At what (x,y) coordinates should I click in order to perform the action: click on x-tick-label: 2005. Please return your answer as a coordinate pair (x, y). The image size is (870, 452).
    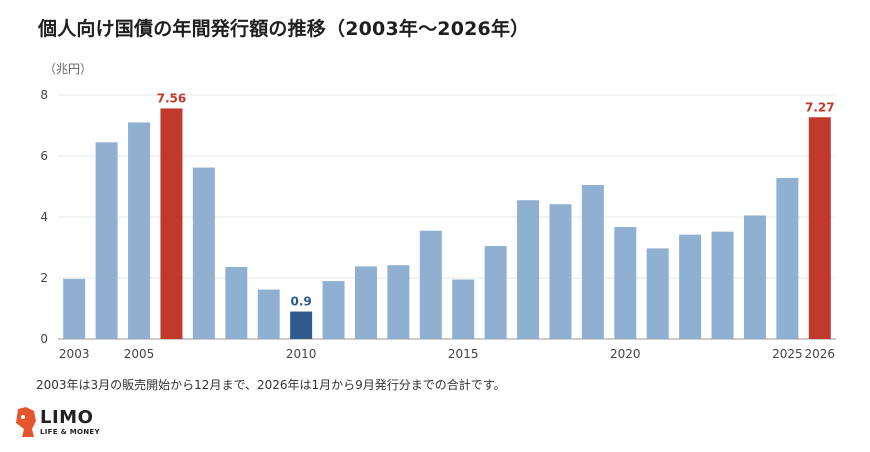
    Looking at the image, I should click on (139, 354).